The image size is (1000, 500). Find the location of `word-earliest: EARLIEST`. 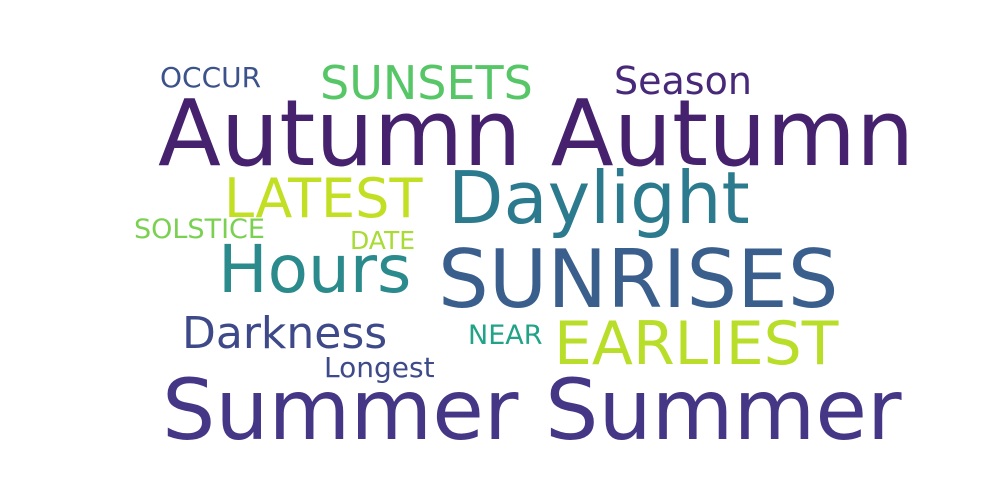

word-earliest: EARLIEST is located at coordinates (696, 344).